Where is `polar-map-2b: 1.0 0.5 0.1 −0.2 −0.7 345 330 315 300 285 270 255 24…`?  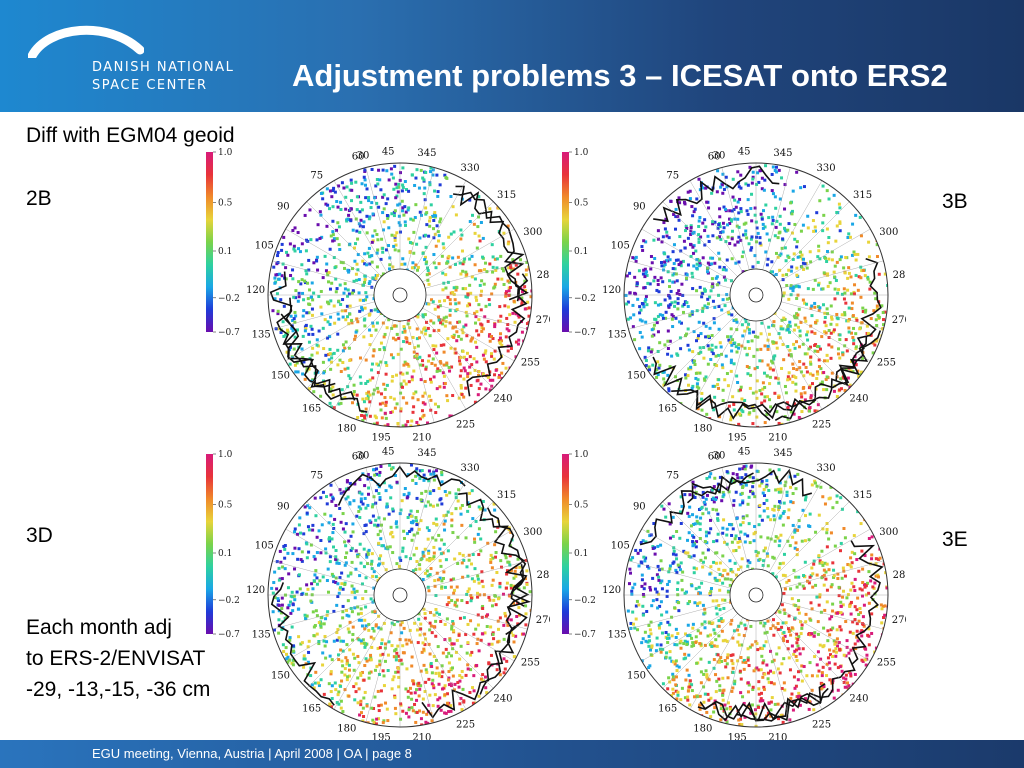
polar-map-2b: 1.0 0.5 0.1 −0.2 −0.7 345 330 315 300 285 270 255 24… is located at coordinates (375, 293).